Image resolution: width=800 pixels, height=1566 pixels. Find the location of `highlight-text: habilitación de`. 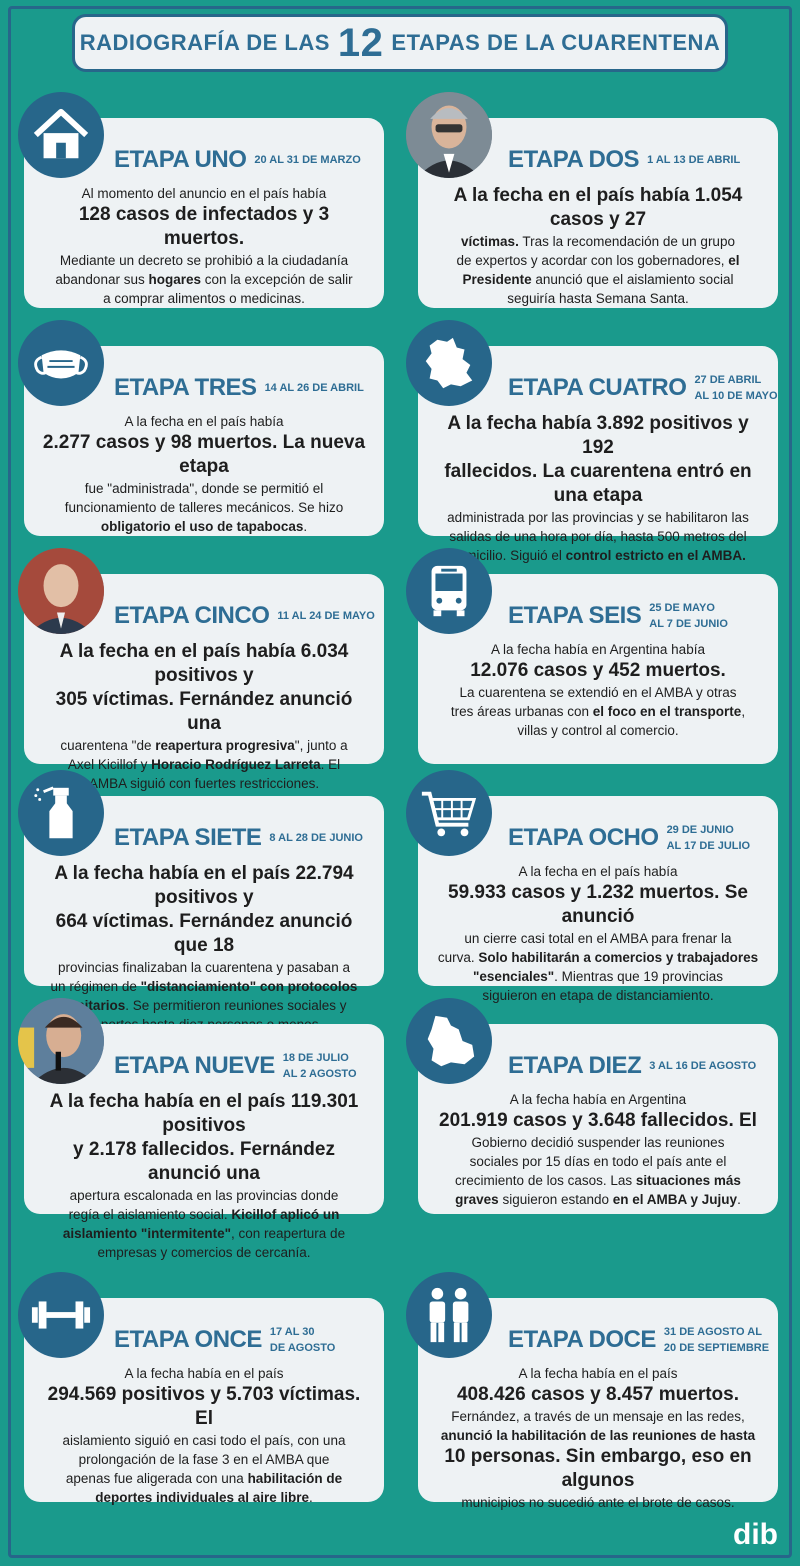

highlight-text: habilitación de is located at coordinates (295, 1478).